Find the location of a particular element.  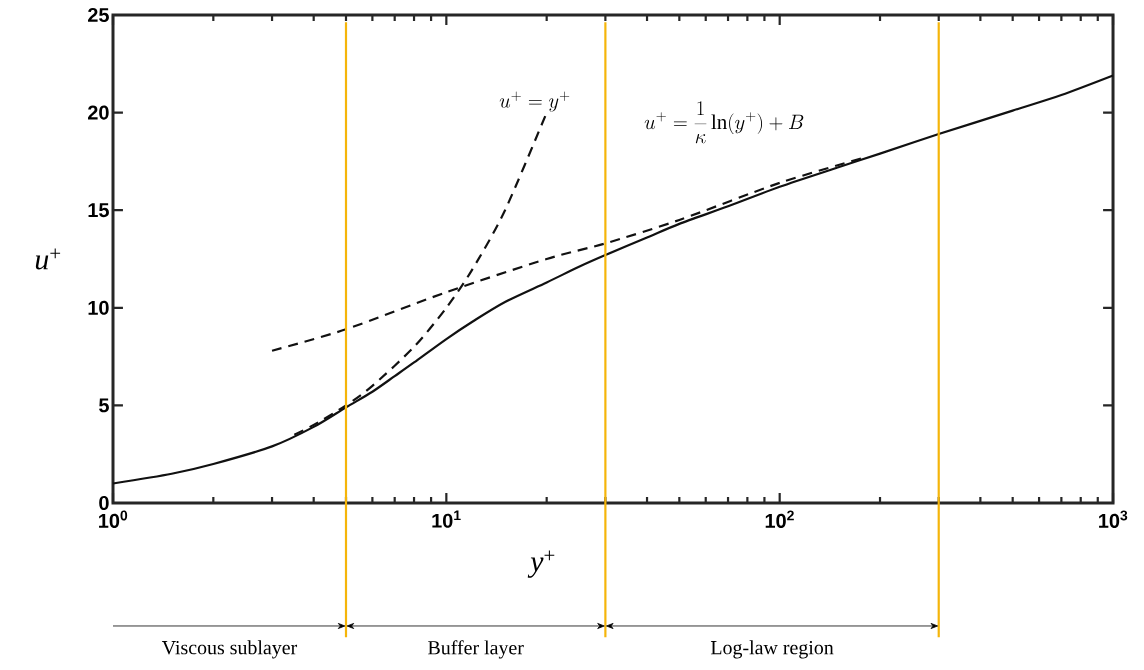

text: Buffer layer is located at coordinates (476, 649).